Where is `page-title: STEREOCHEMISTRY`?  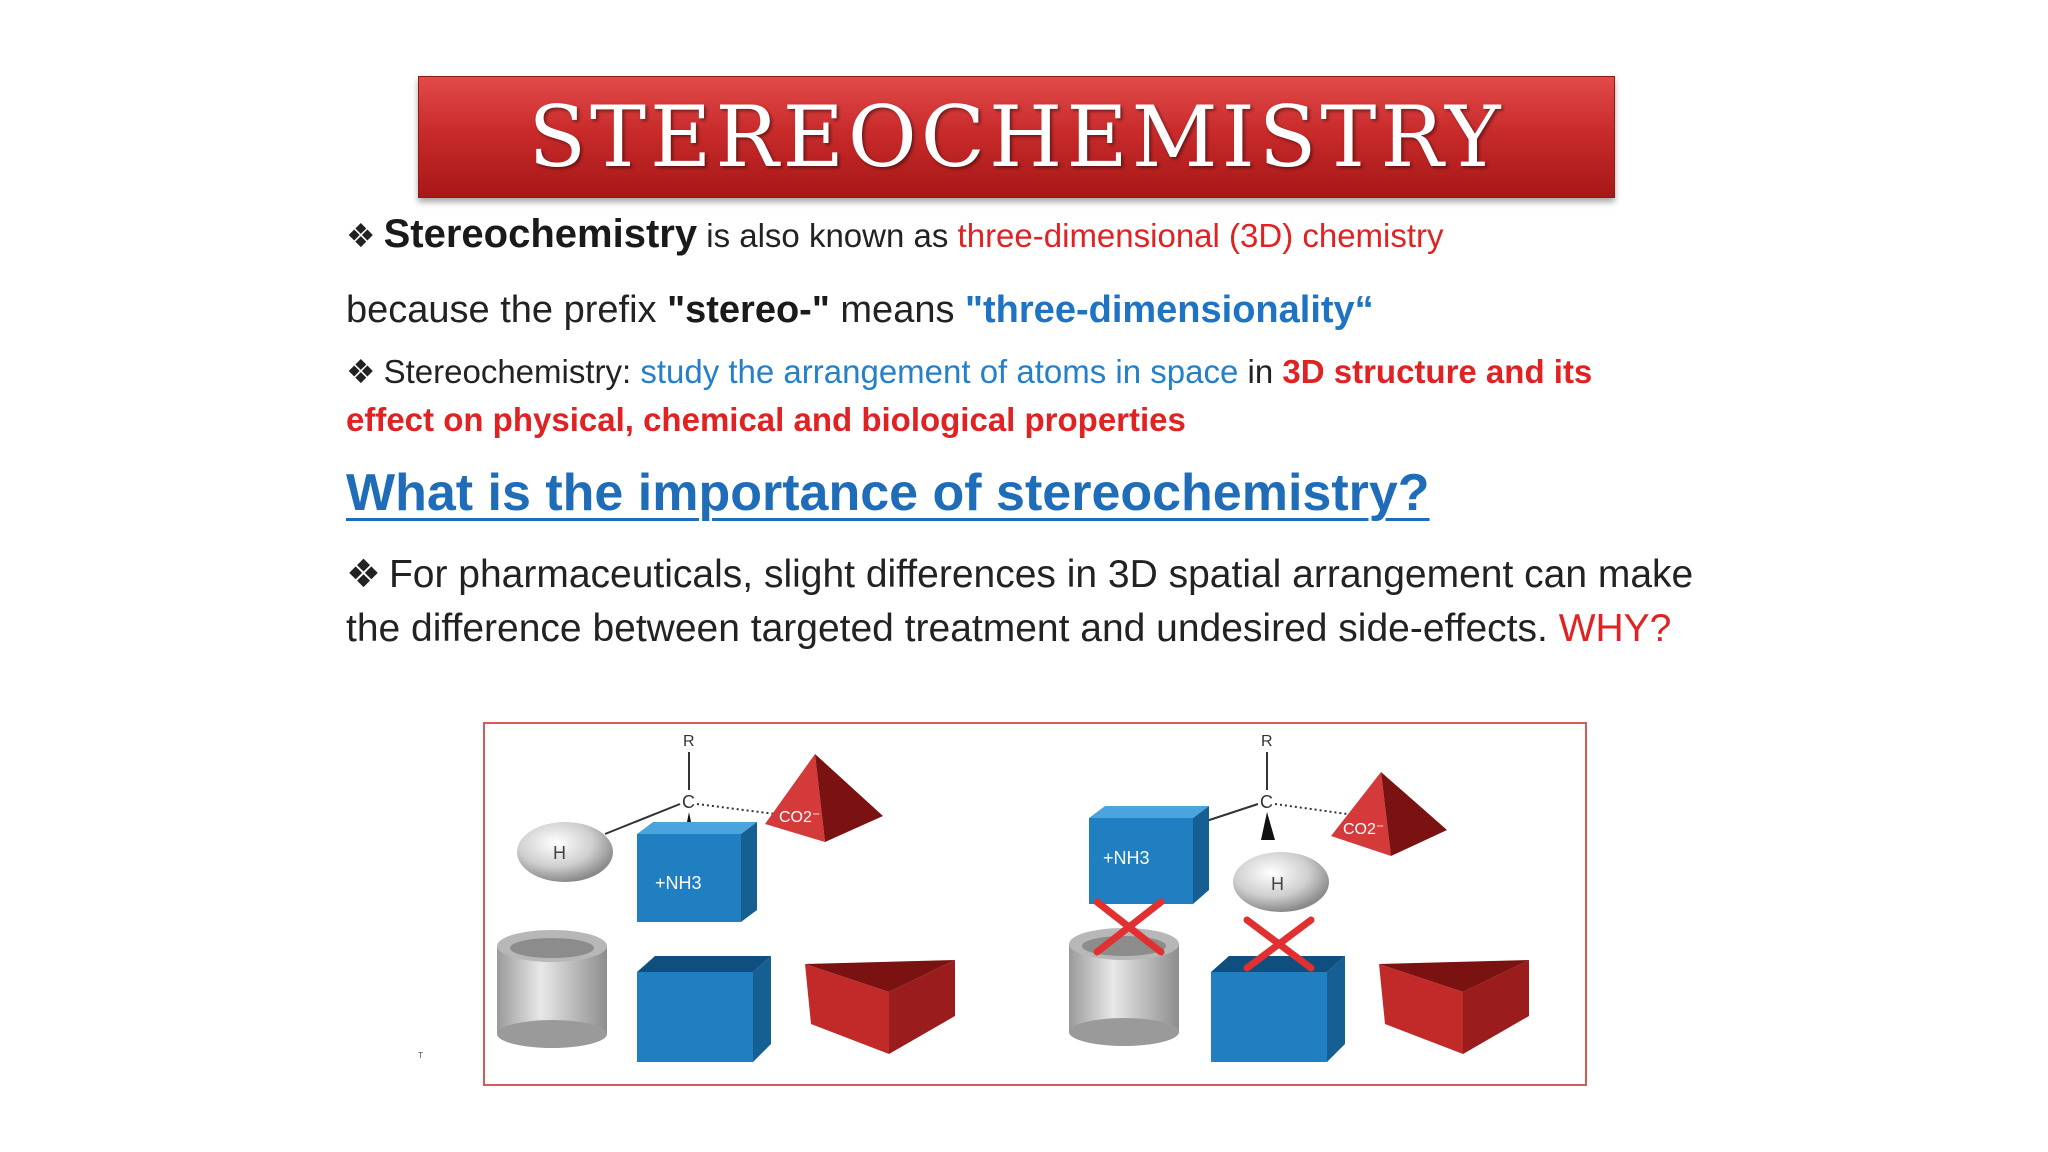 page-title: STEREOCHEMISTRY is located at coordinates (1016, 137).